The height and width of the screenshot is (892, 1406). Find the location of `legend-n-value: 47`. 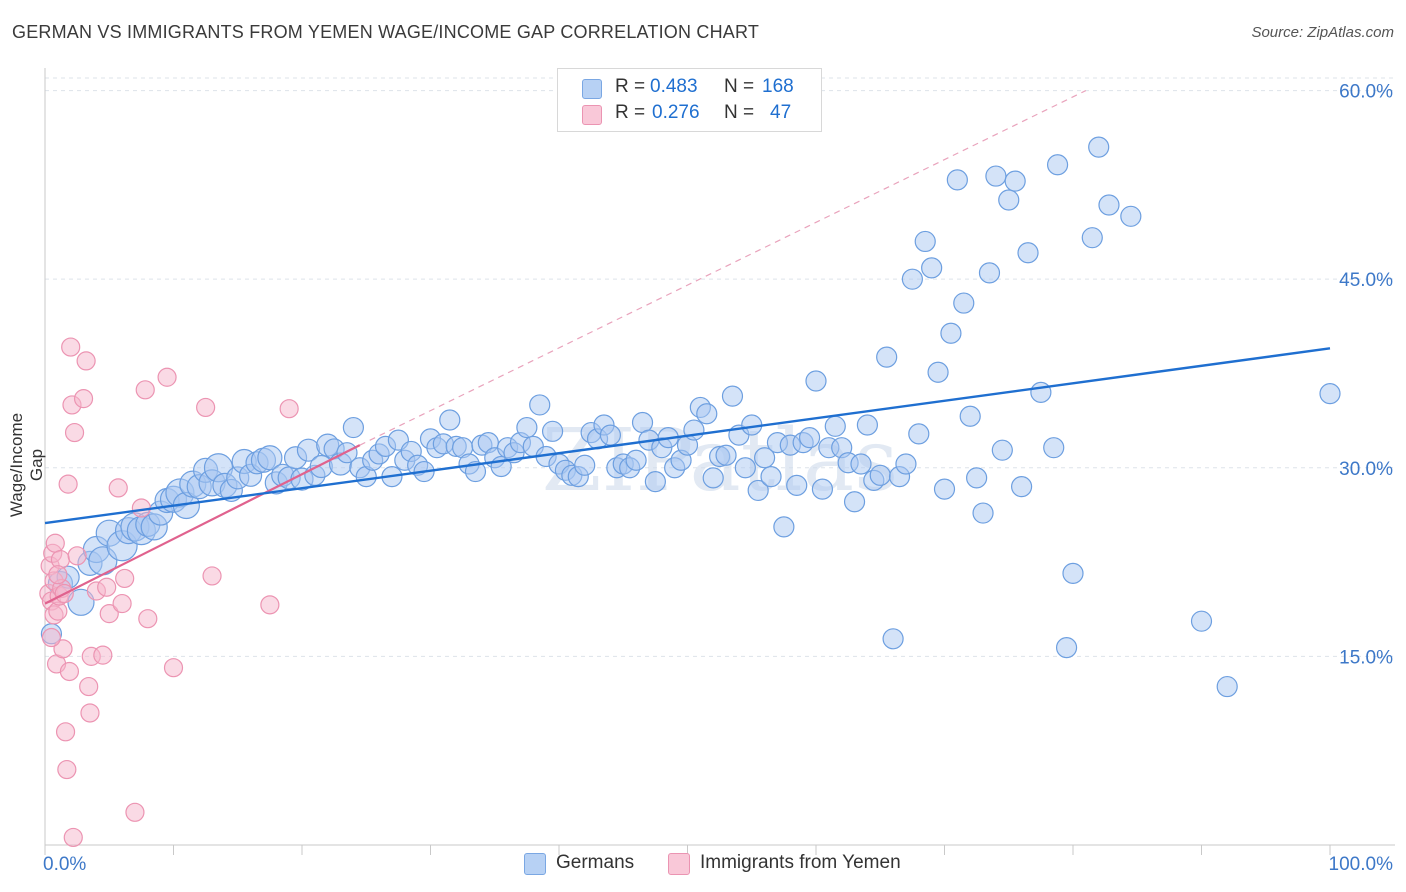

legend-n-value: 47 is located at coordinates (781, 112).